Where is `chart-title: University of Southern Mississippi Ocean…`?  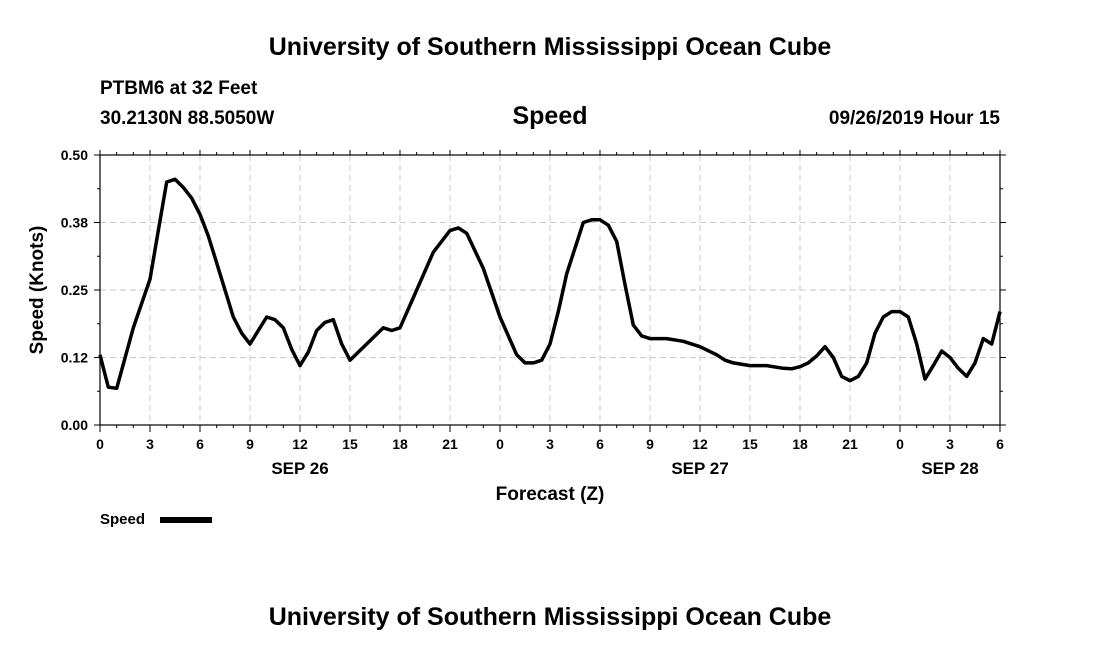 chart-title: University of Southern Mississippi Ocean… is located at coordinates (550, 47).